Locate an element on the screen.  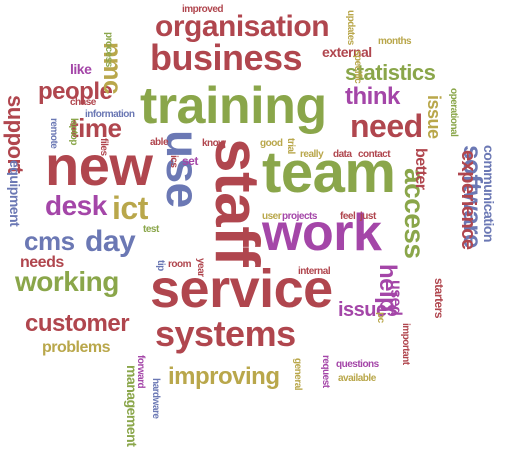
word-specific: specific is located at coordinates (357, 67).